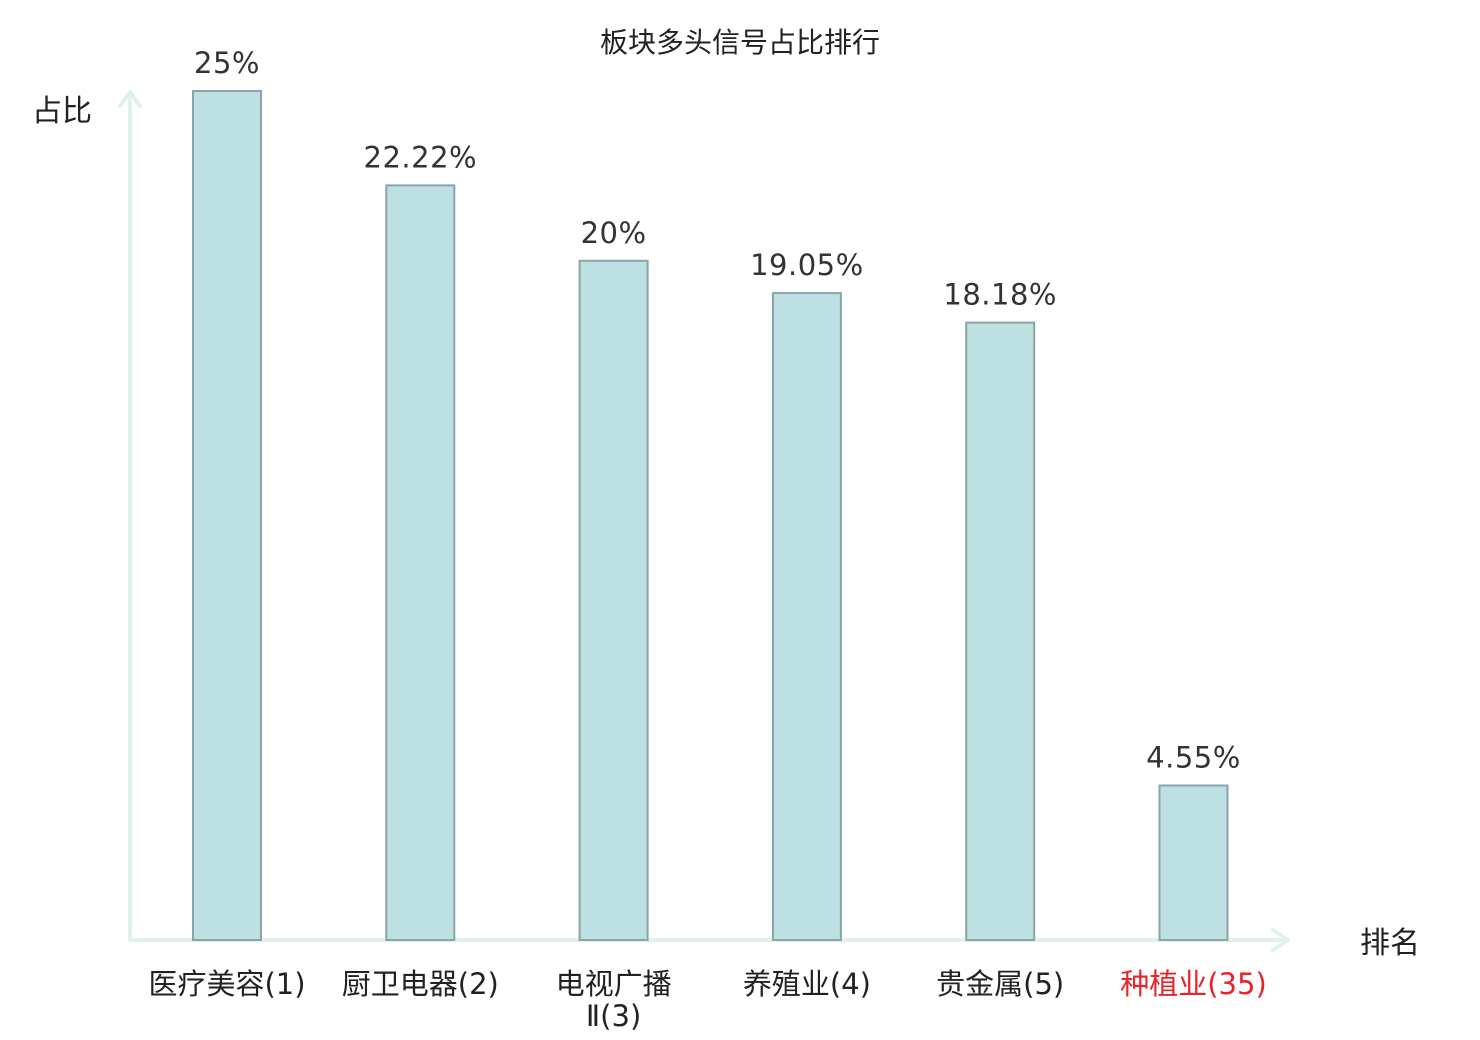 This screenshot has height=1040, width=1480. I want to click on x-tick-label-line: 医疗美容(1), so click(226, 984).